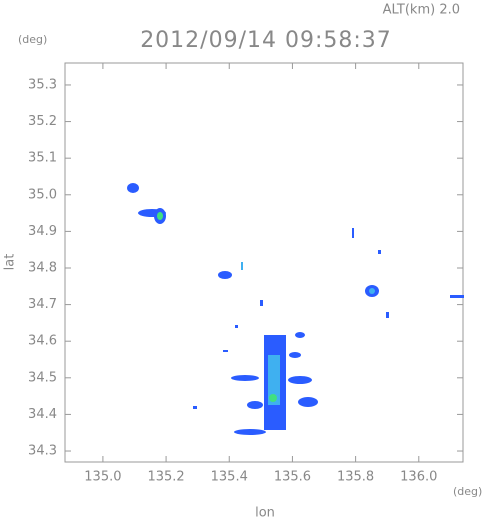 The image size is (491, 521). What do you see at coordinates (229, 477) in the screenshot?
I see `x-tick-label: 135.4` at bounding box center [229, 477].